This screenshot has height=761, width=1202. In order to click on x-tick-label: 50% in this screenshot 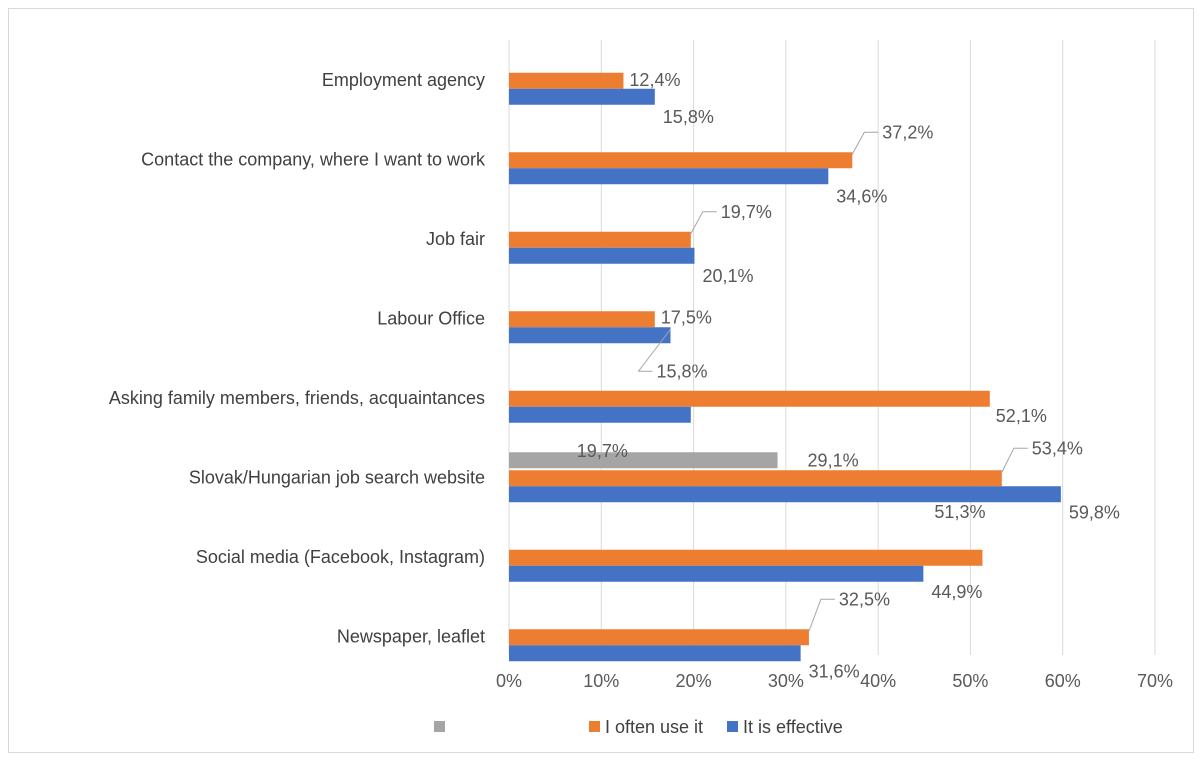, I will do `click(970, 681)`.